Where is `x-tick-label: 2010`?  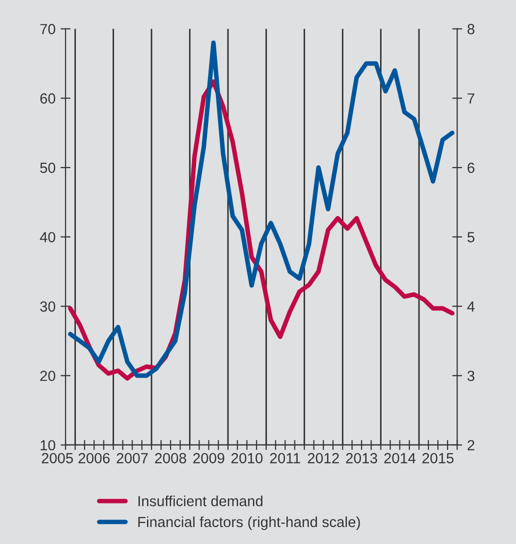 x-tick-label: 2010 is located at coordinates (247, 458).